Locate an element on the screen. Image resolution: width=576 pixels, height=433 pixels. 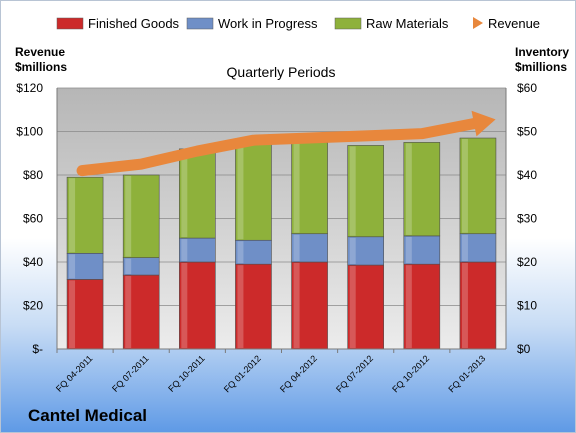
x-tick-label: FQ 01-2012 is located at coordinates (242, 373).